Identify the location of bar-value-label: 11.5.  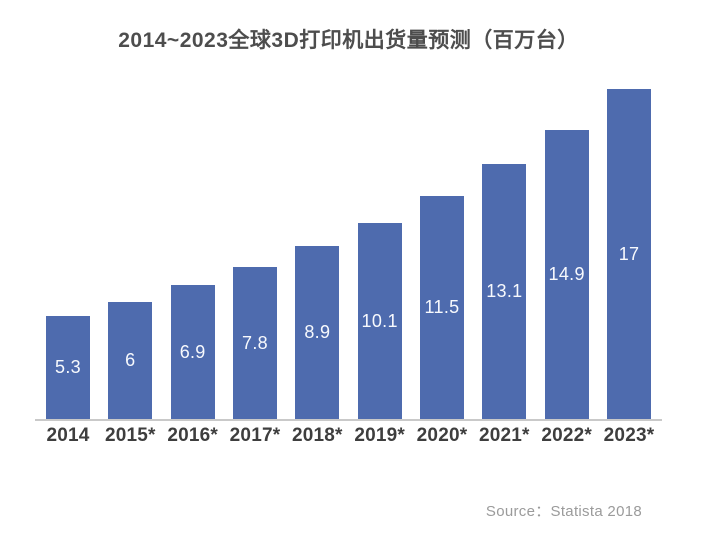
(442, 307).